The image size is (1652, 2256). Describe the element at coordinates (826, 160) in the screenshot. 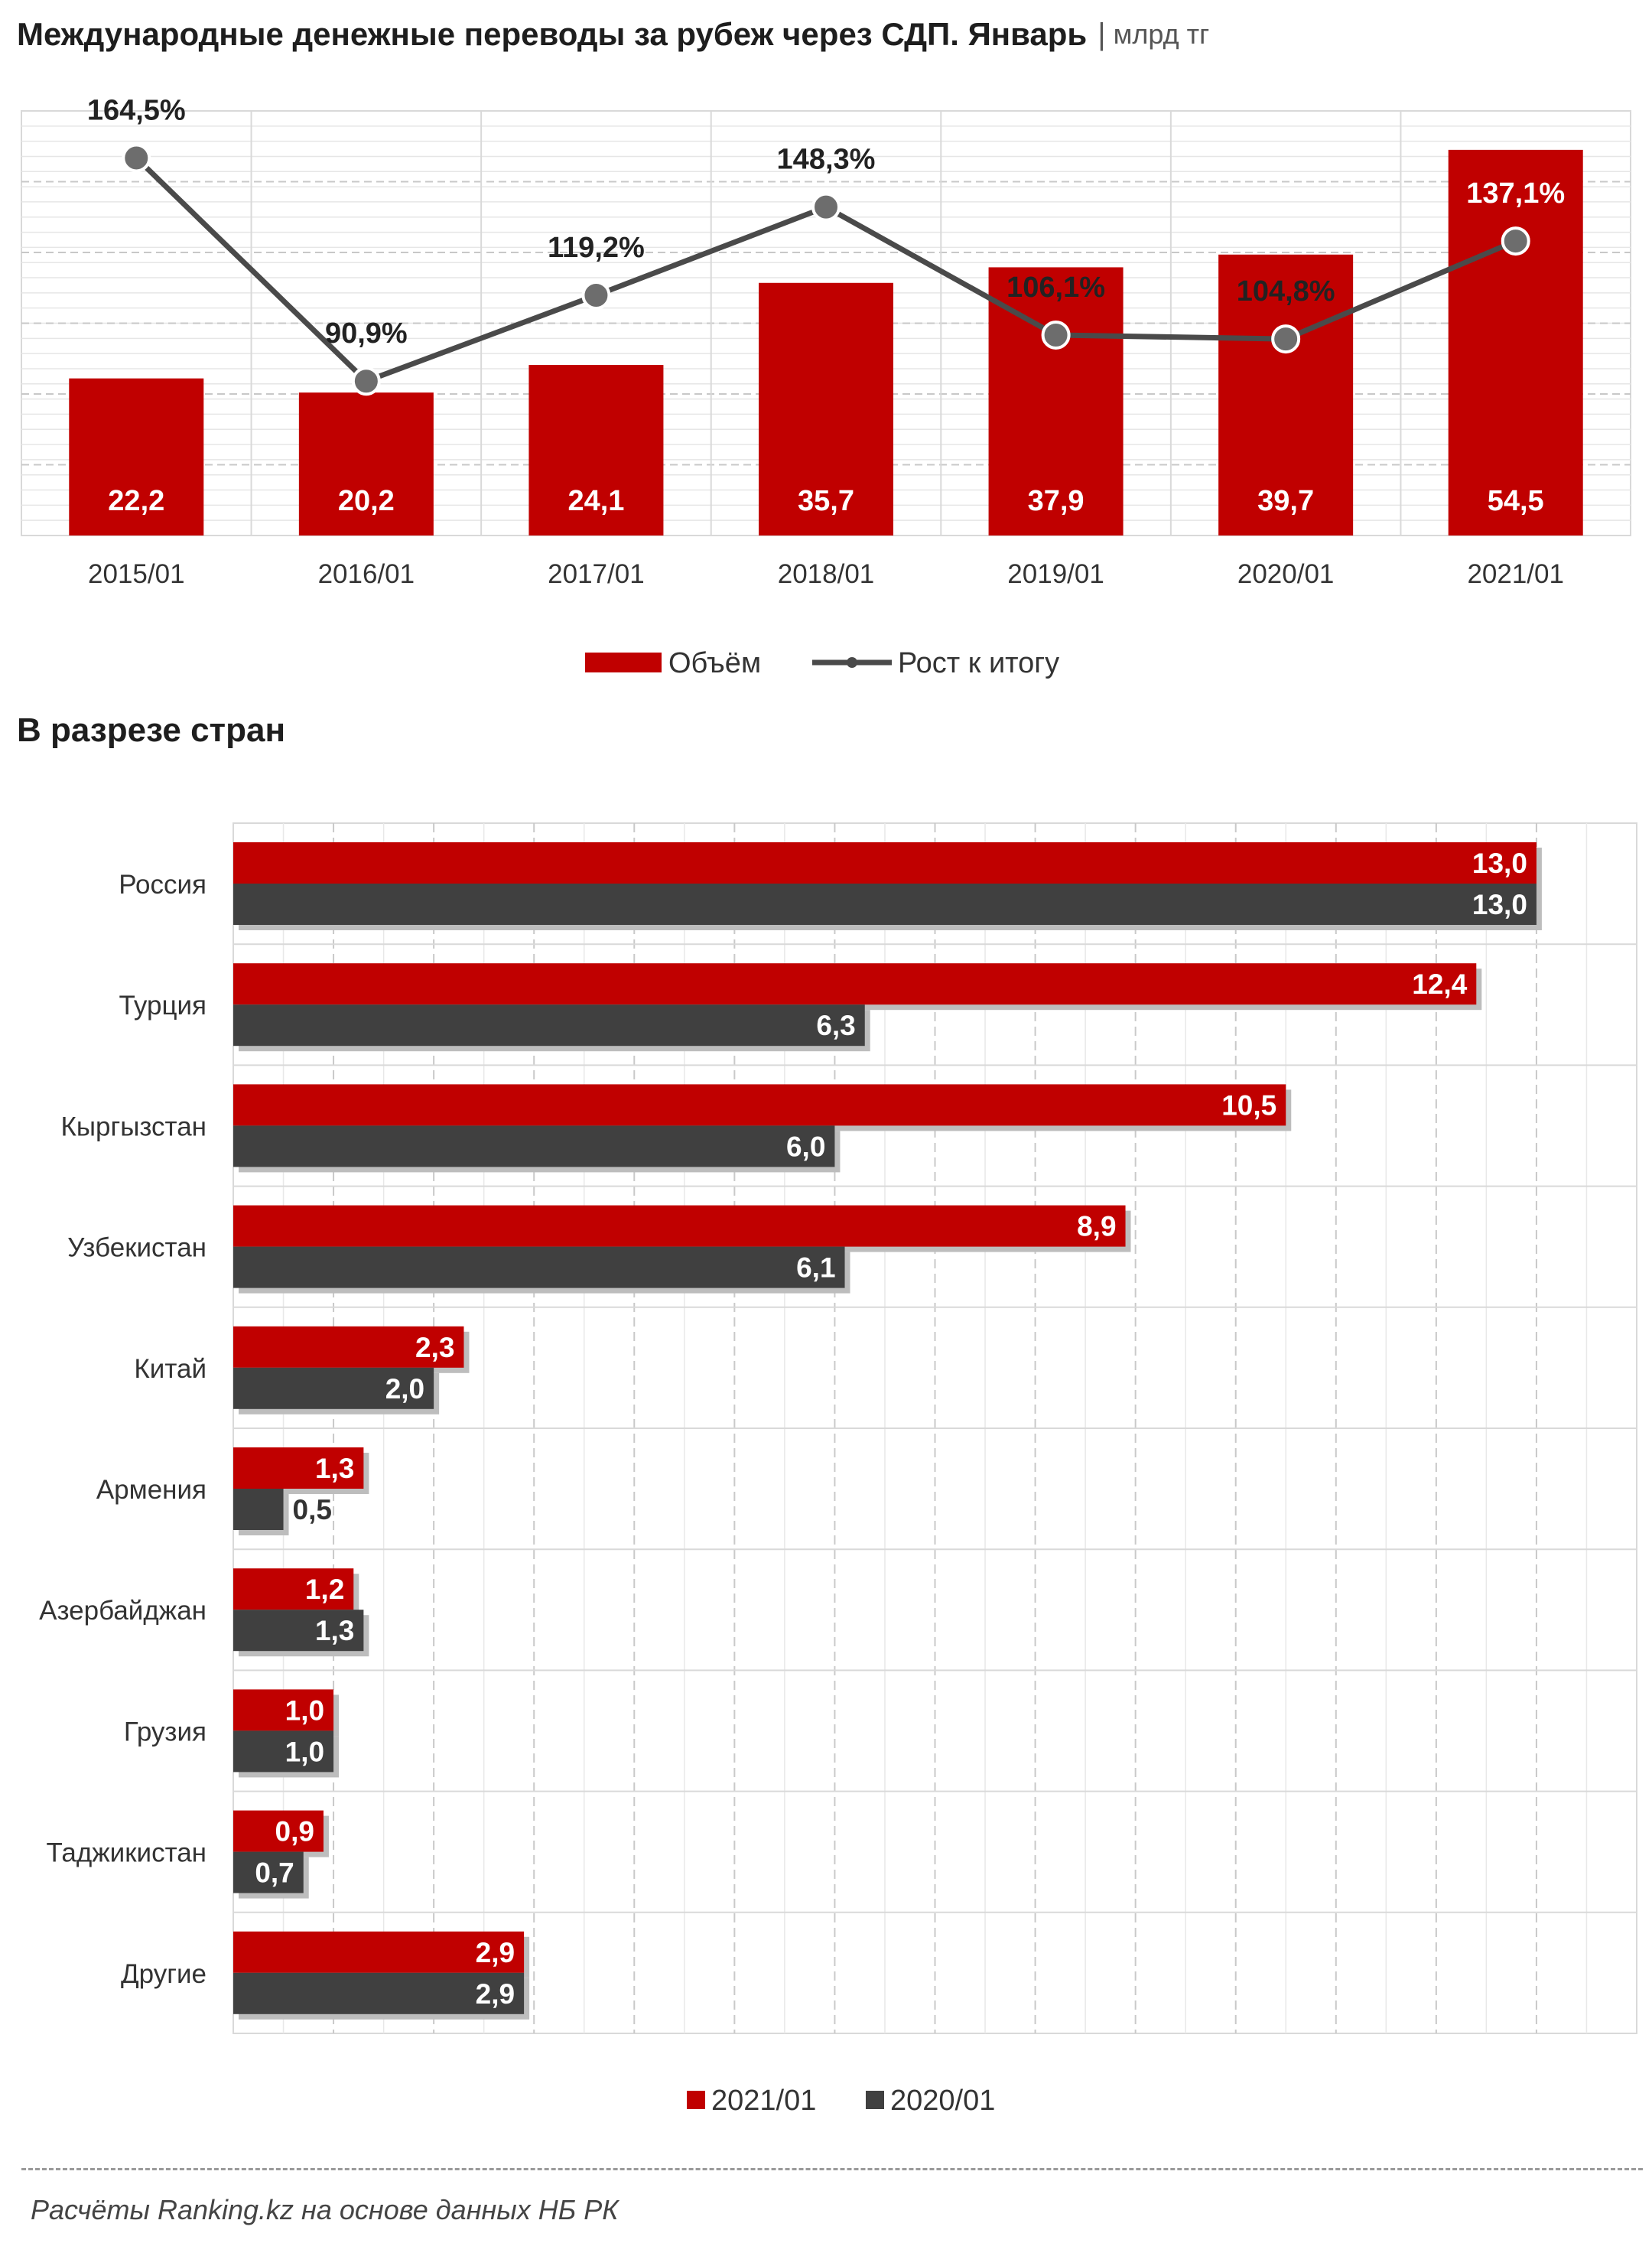

I see `growth-label: 148,3%` at that location.